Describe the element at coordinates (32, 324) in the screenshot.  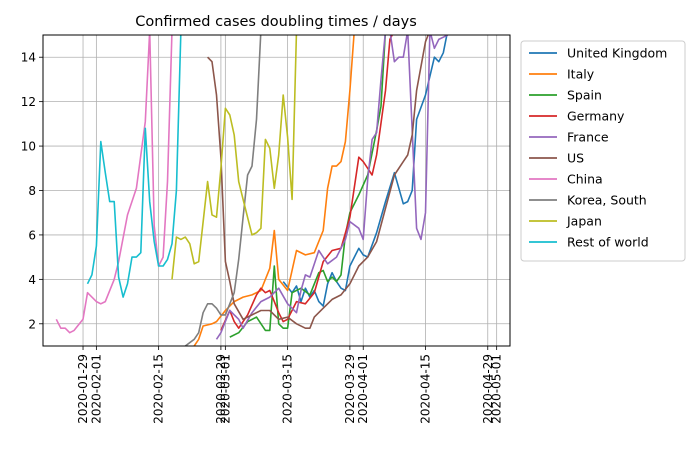
I see `y-tick-label: 2` at that location.